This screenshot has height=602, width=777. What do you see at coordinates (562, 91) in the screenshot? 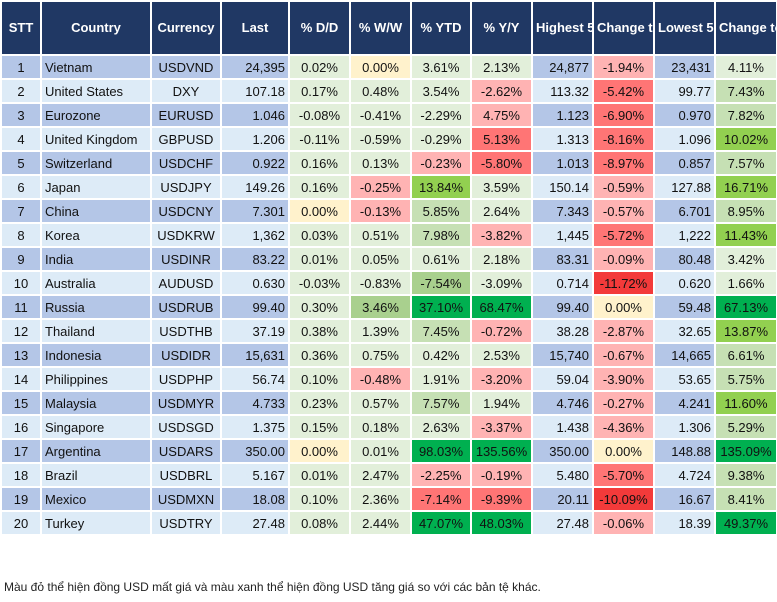
I see `cell-high: 113.32` at bounding box center [562, 91].